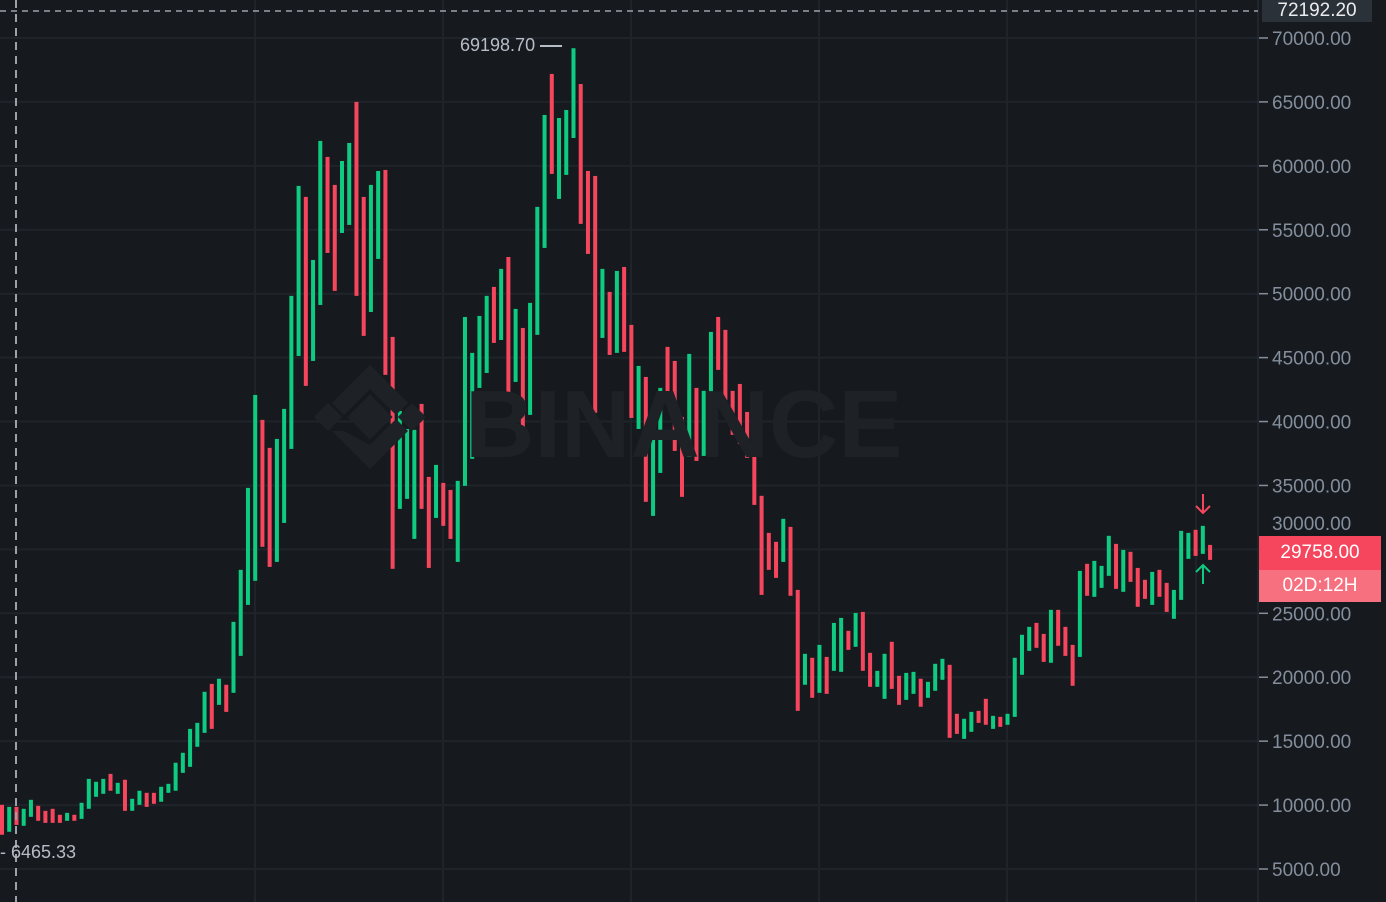 The height and width of the screenshot is (902, 1386). What do you see at coordinates (1311, 524) in the screenshot?
I see `axis-tick-label: 30000.00` at bounding box center [1311, 524].